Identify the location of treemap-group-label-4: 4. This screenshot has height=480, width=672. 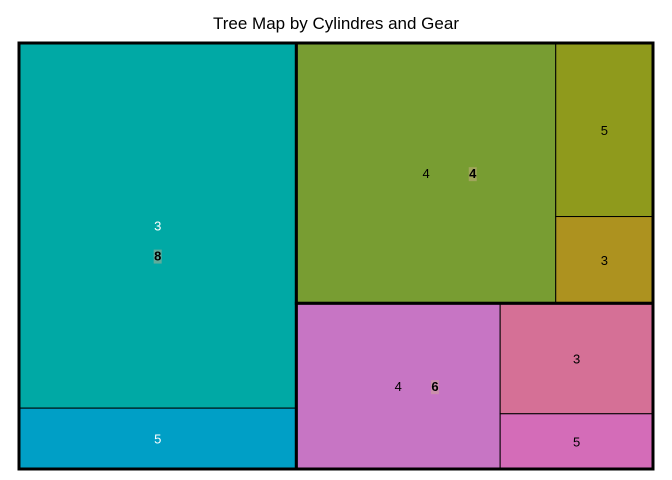
(473, 173).